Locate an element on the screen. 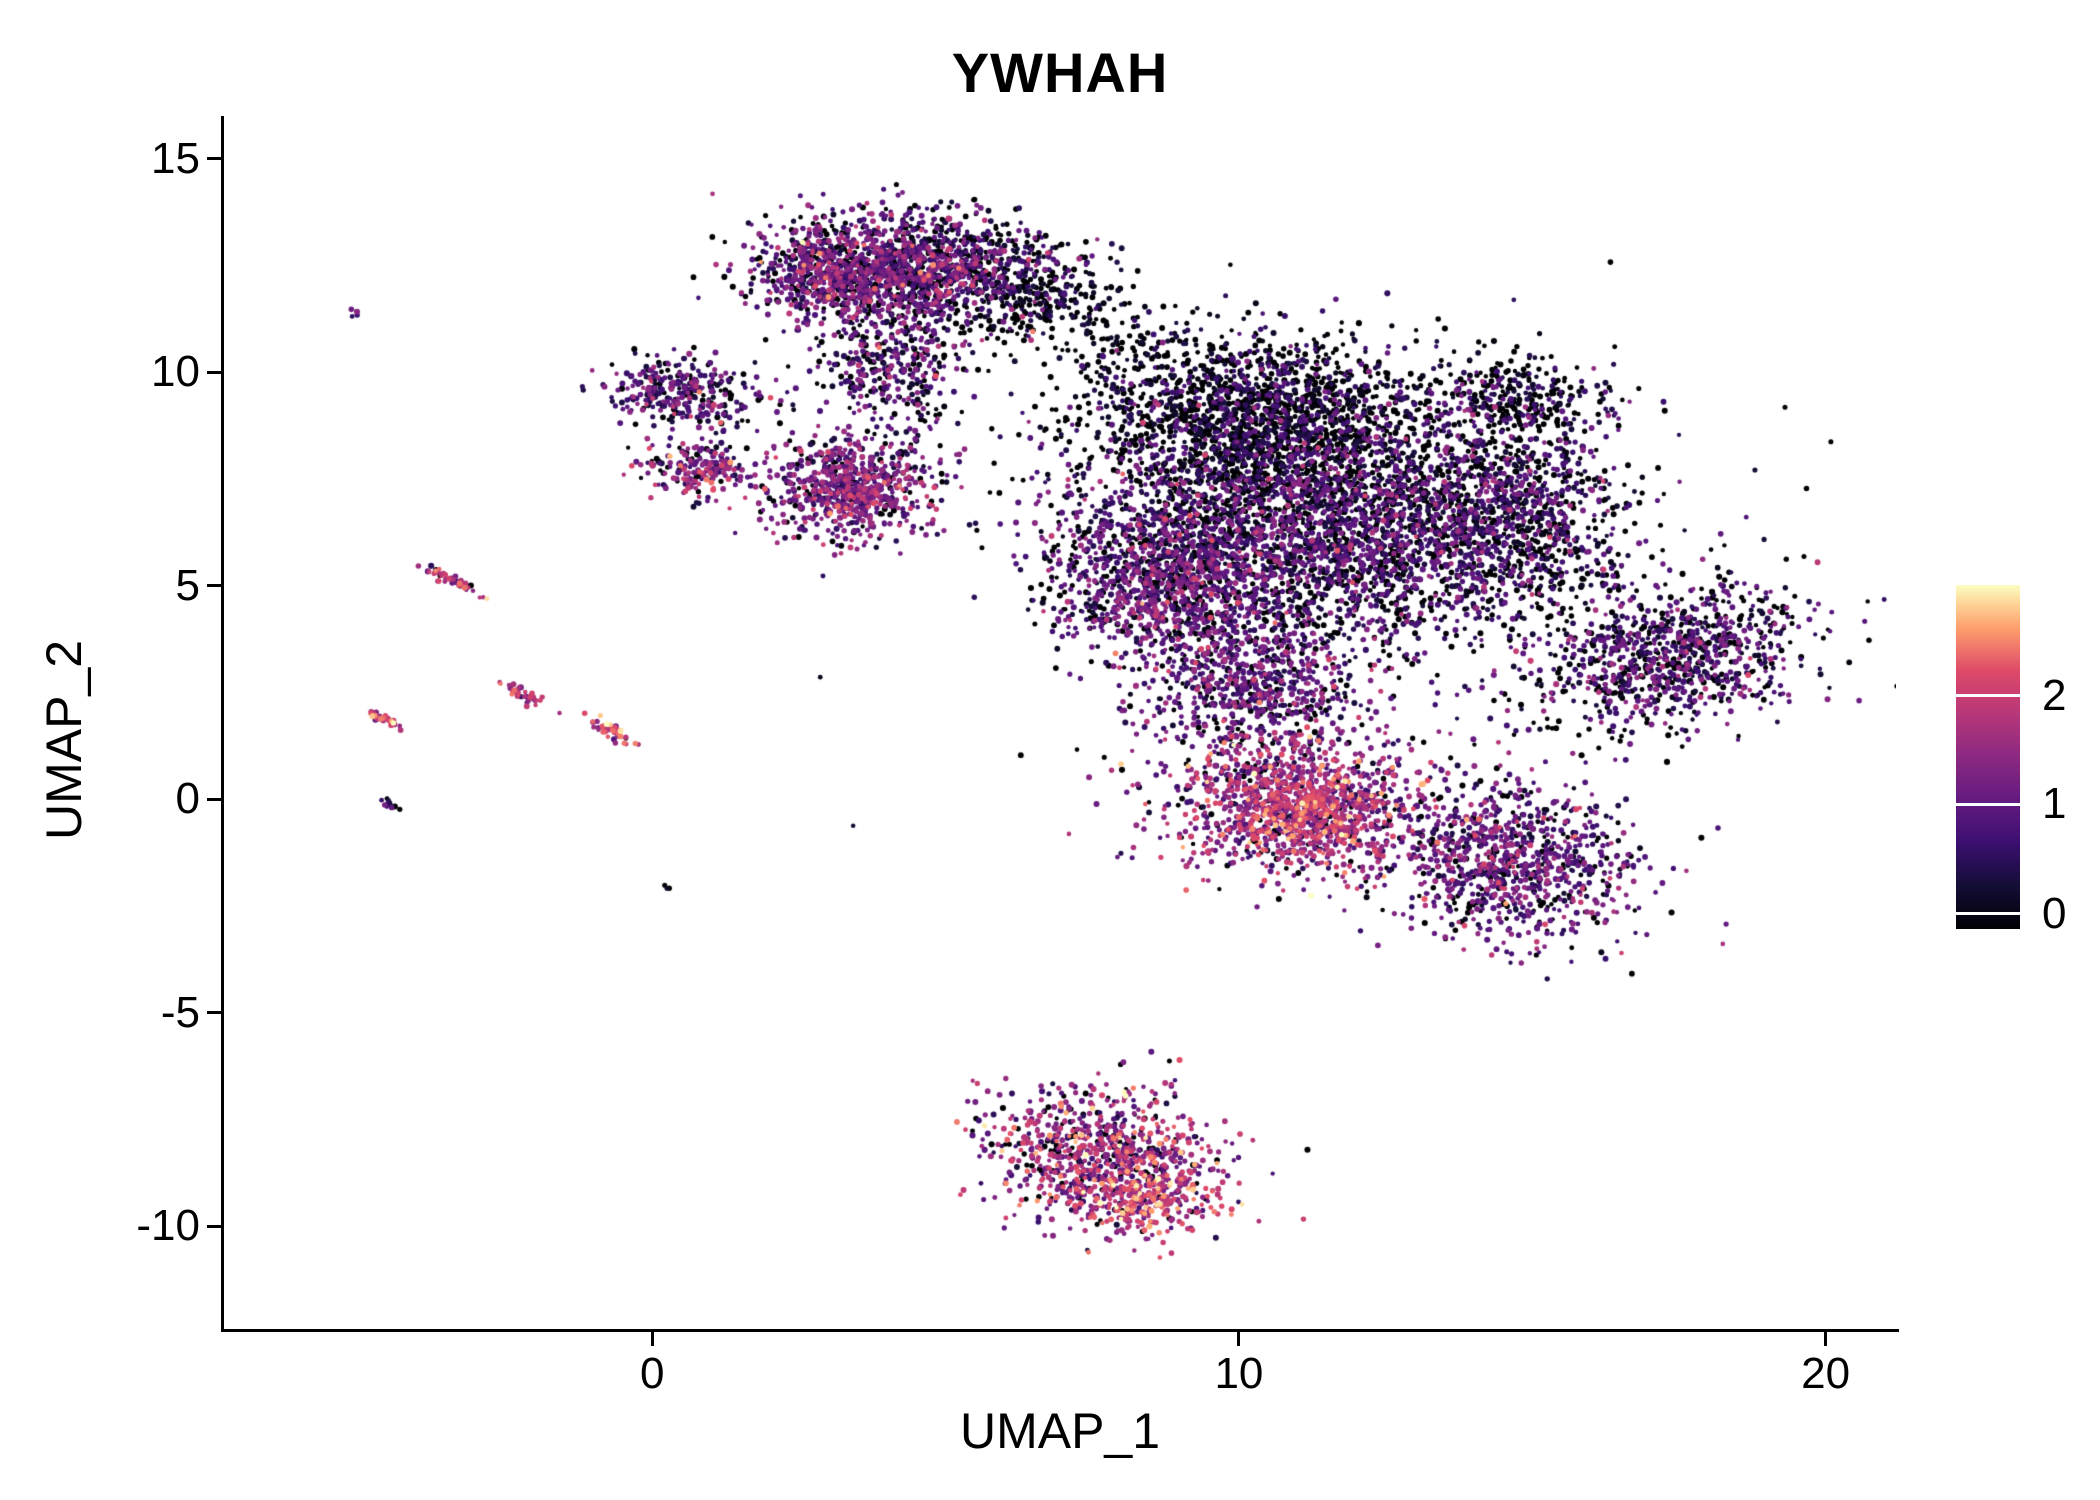  y-tick-label: 15 is located at coordinates (175, 158).